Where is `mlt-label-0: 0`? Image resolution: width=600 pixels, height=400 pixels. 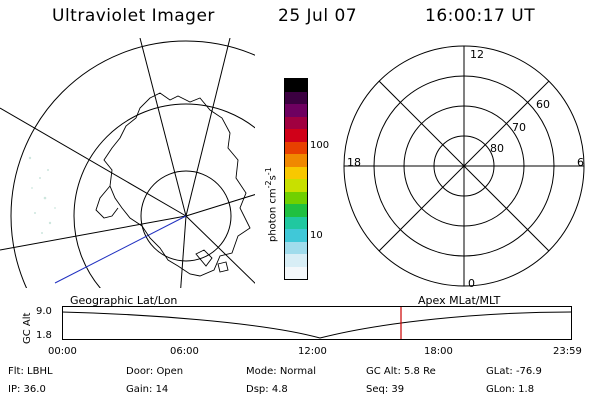 mlt-label-0: 0 is located at coordinates (471, 283).